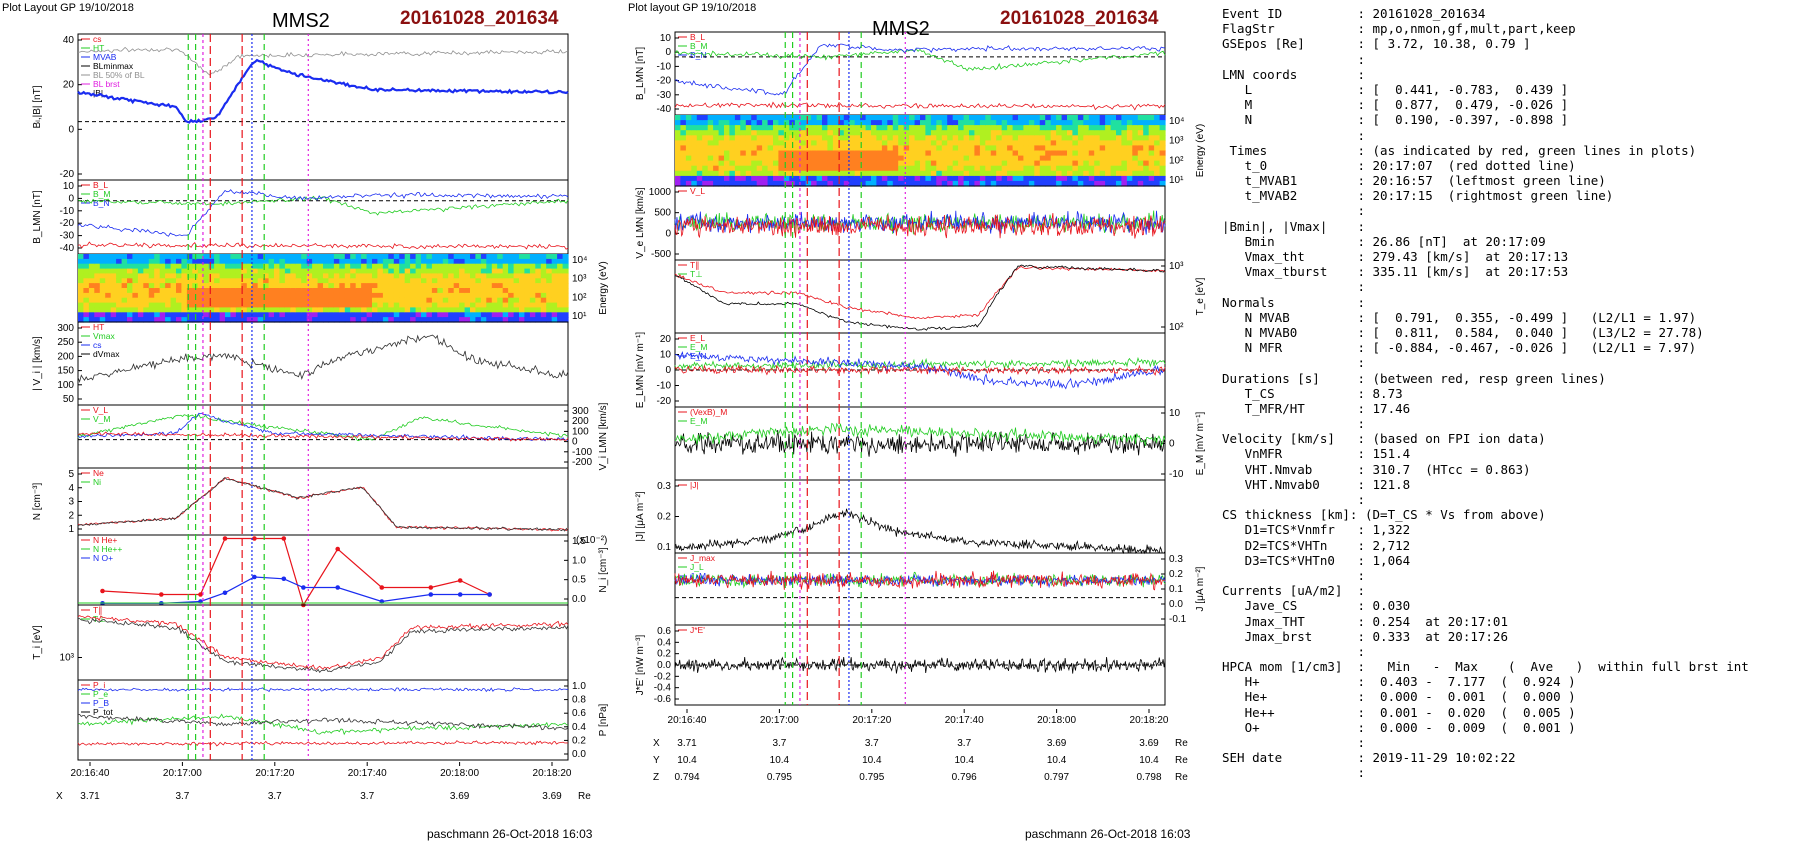 The image size is (1804, 841). I want to click on JN-trace, so click(920, 580).